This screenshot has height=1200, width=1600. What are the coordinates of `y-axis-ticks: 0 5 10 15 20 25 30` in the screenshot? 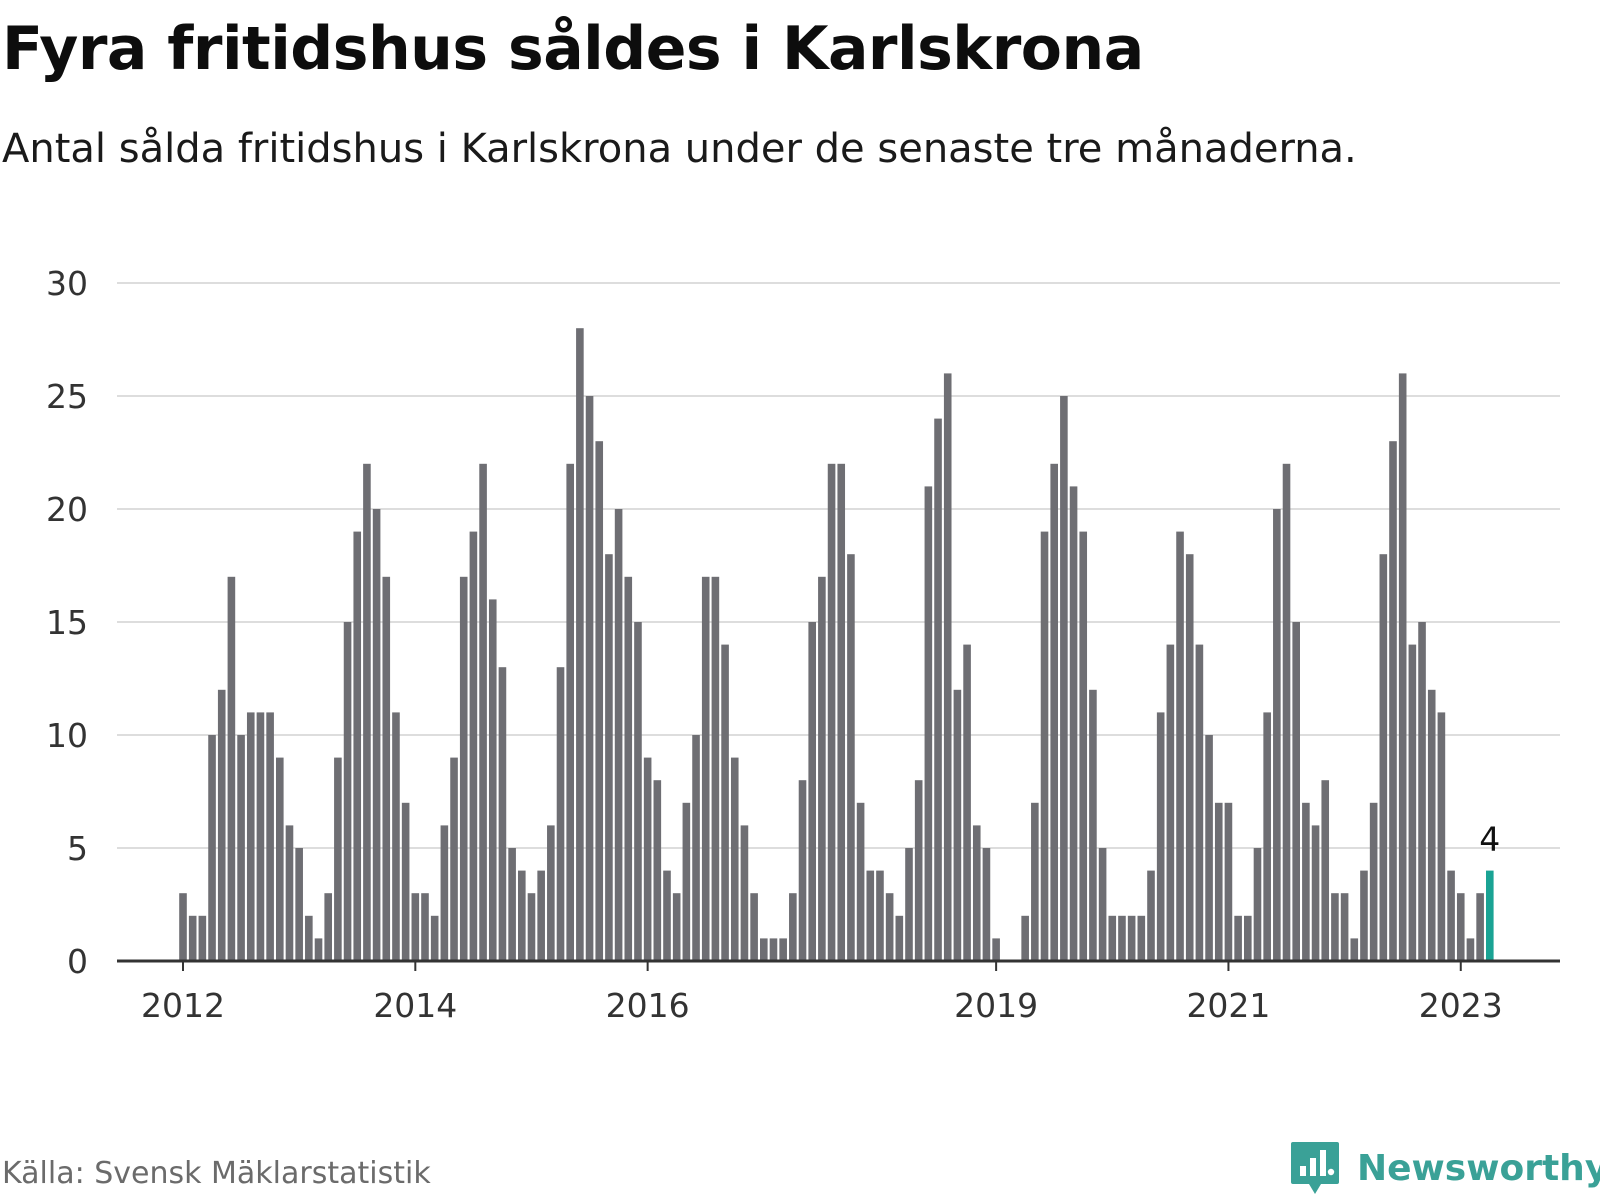 It's located at (67, 622).